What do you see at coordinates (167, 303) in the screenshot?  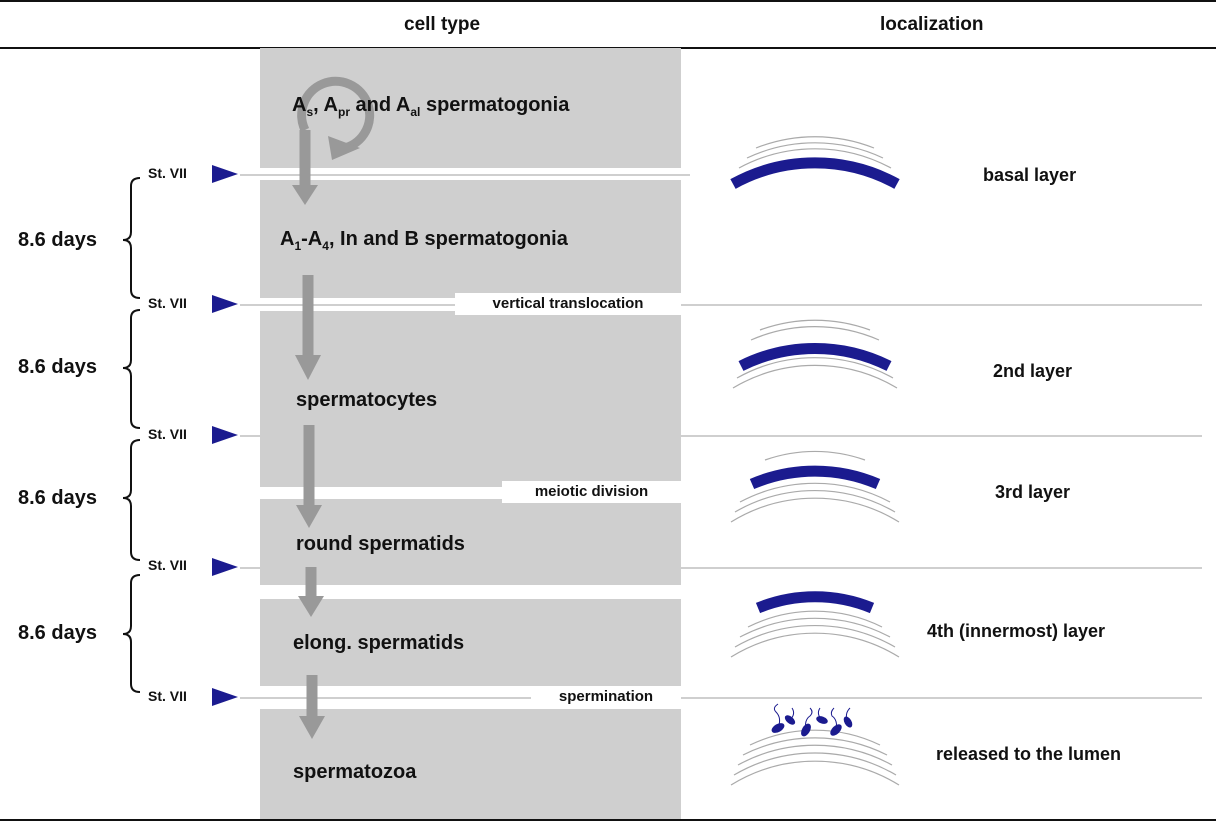 I see `stage-label-2: St. VII` at bounding box center [167, 303].